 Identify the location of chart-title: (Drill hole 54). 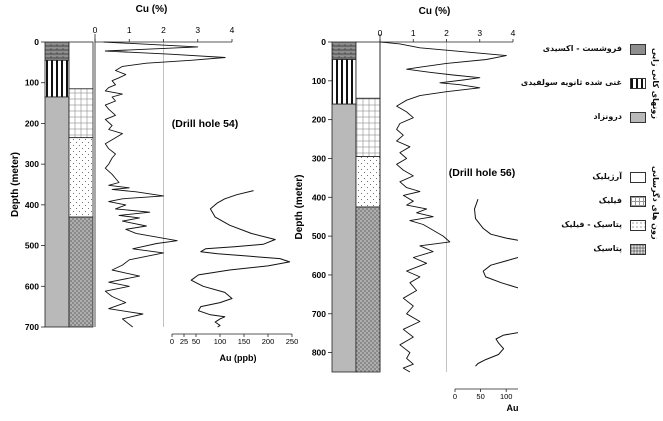
(205, 124).